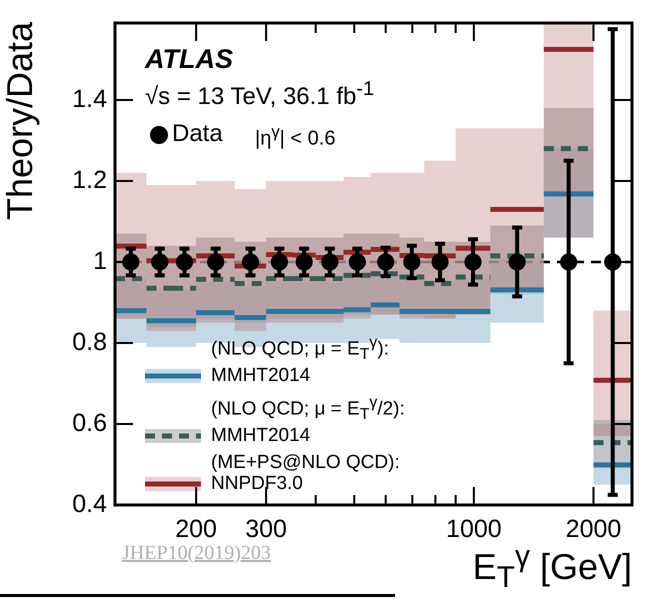 This screenshot has width=654, height=601. What do you see at coordinates (300, 360) in the screenshot?
I see `text: (NLO QCD; μ = E$_{T}$$^{γ}$): MMHT2014` at bounding box center [300, 360].